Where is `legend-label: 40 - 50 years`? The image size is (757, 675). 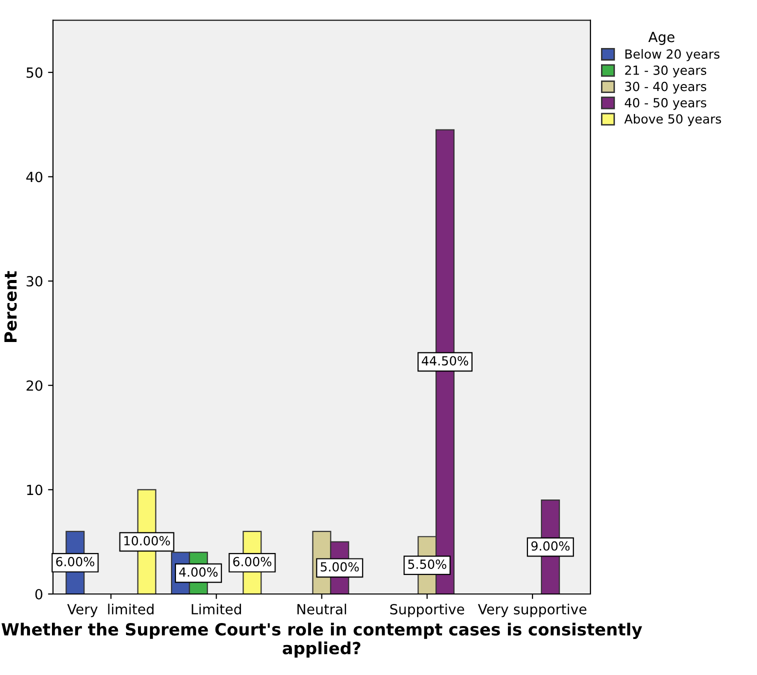 legend-label: 40 - 50 years is located at coordinates (665, 104).